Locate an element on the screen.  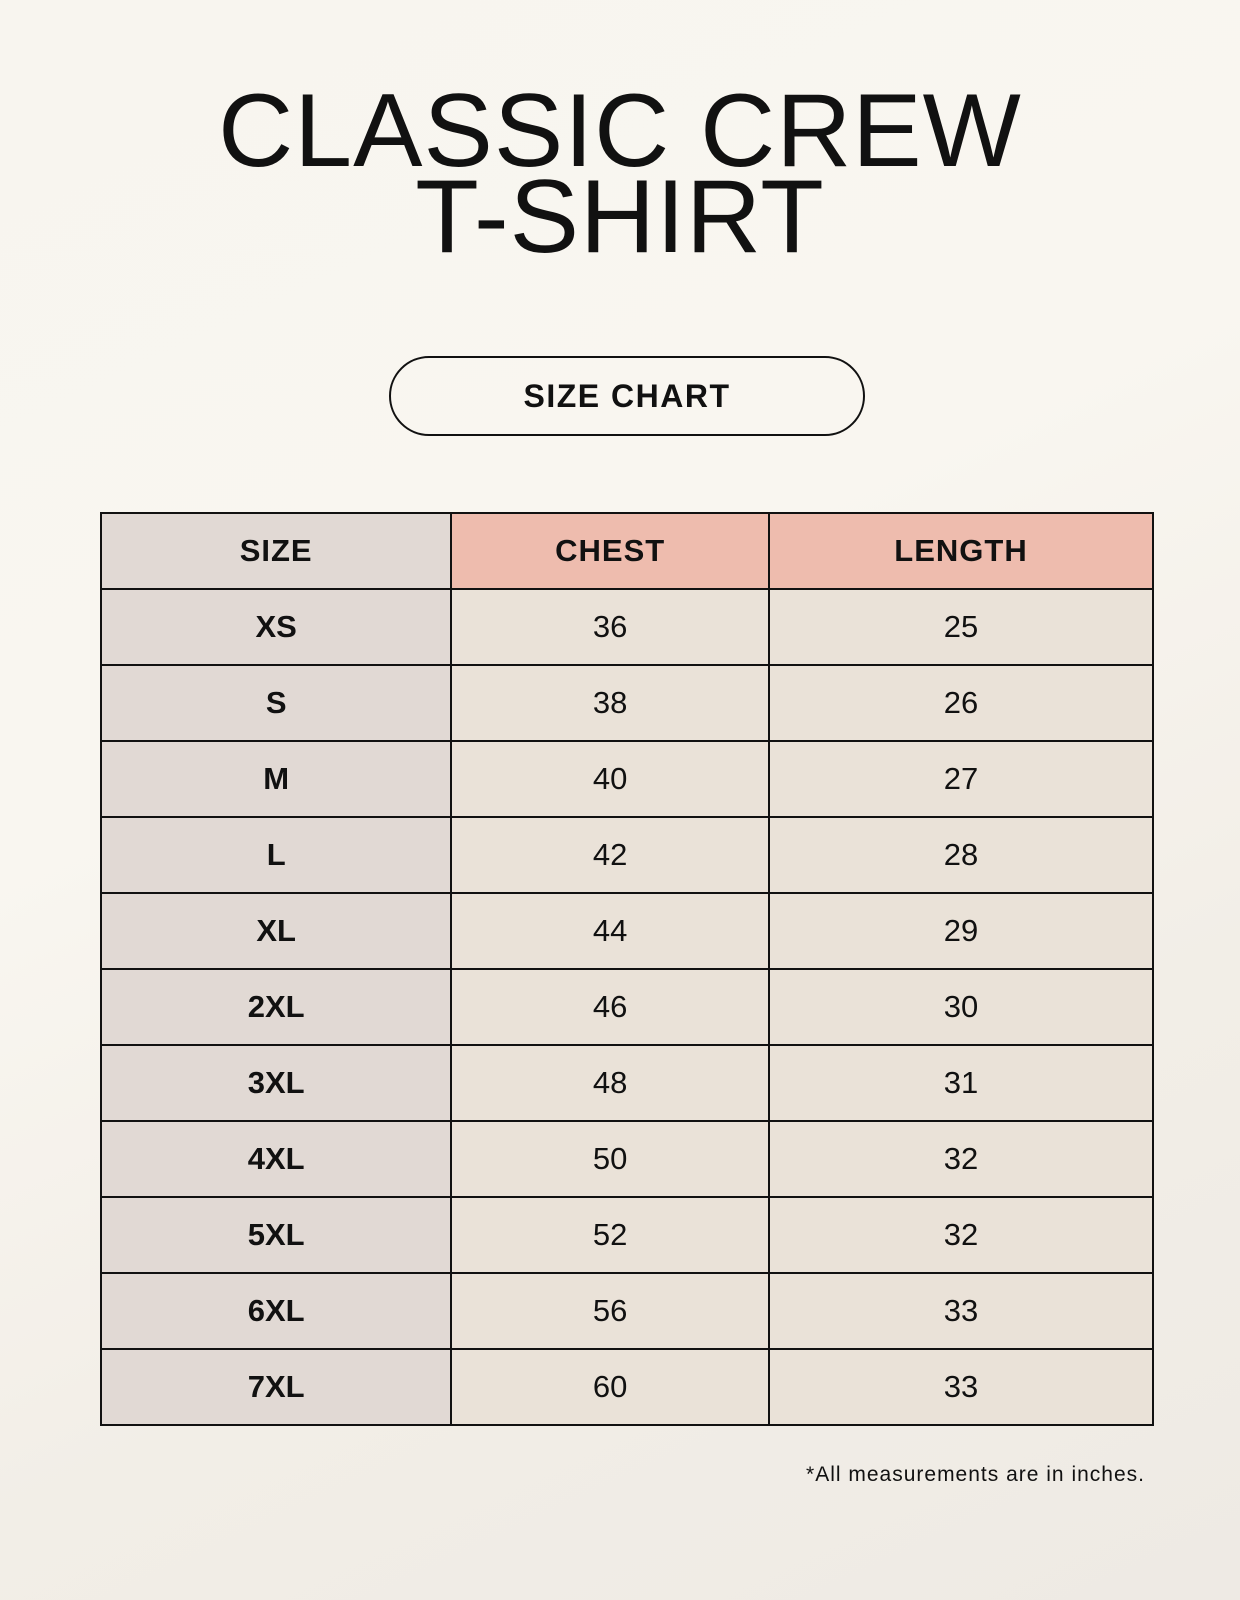
size-chart-badge: SIZE CHART is located at coordinates (627, 396).